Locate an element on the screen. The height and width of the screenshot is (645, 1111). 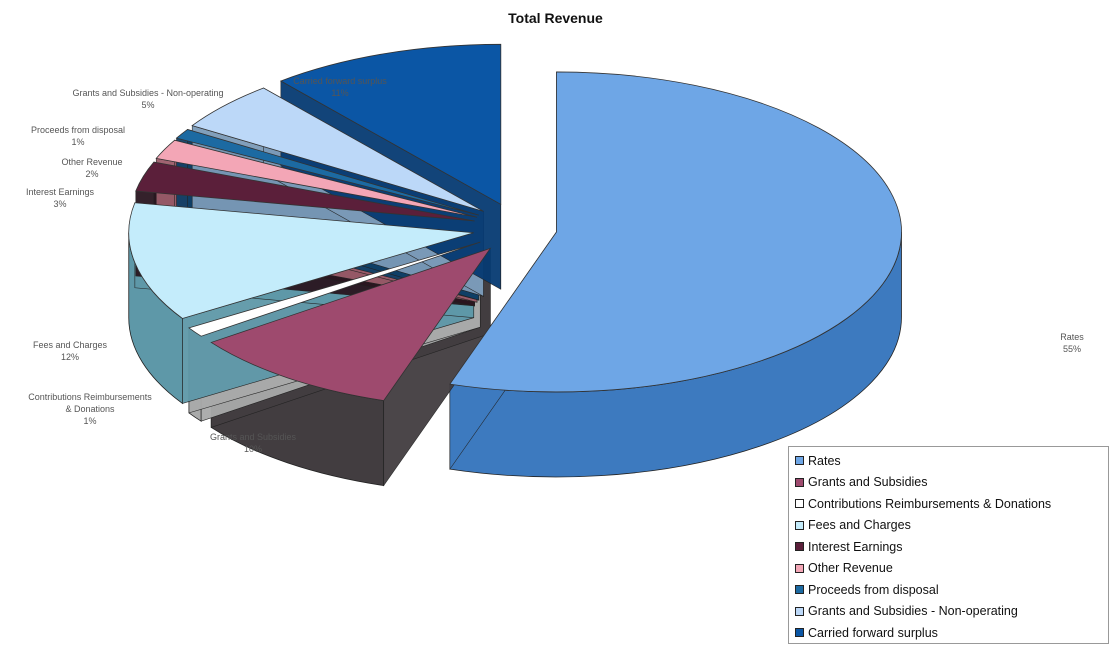
slice-value-7: 5% is located at coordinates (147, 105).